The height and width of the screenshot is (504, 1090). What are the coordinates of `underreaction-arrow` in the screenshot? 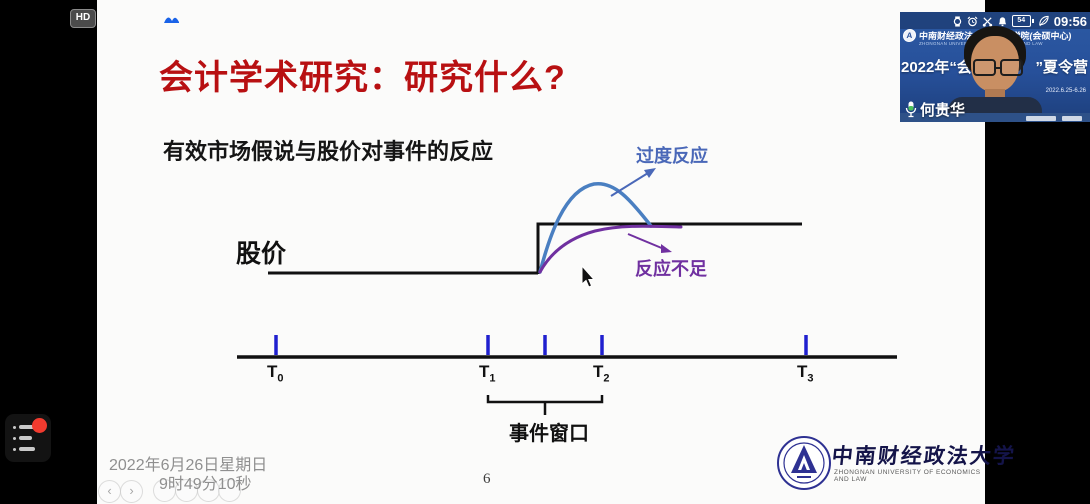 It's located at (646, 241).